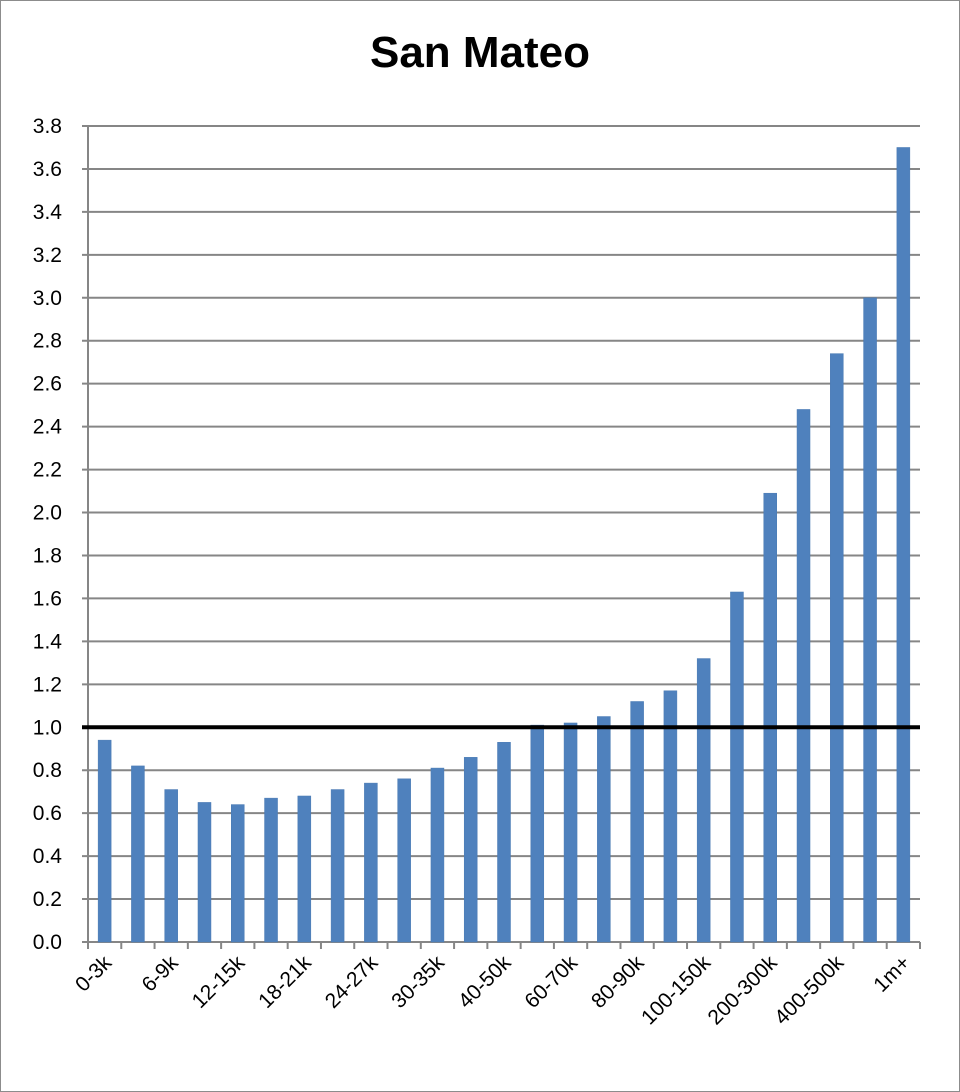 The height and width of the screenshot is (1092, 960). What do you see at coordinates (418, 982) in the screenshot?
I see `x-tick-label: 30-35k` at bounding box center [418, 982].